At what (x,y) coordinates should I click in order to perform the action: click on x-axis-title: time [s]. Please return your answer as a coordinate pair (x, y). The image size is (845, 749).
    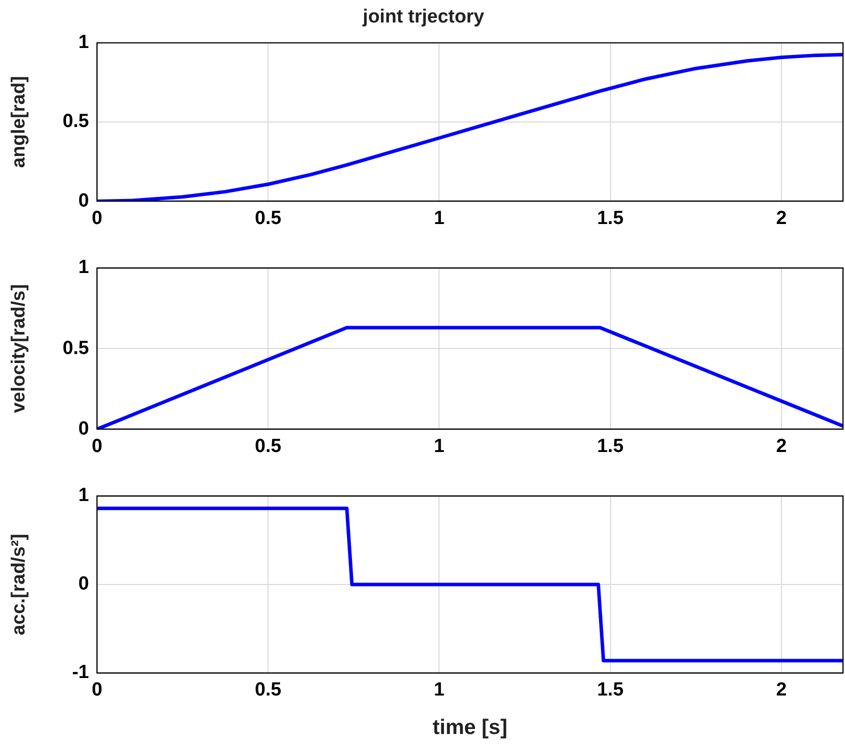
    Looking at the image, I should click on (470, 728).